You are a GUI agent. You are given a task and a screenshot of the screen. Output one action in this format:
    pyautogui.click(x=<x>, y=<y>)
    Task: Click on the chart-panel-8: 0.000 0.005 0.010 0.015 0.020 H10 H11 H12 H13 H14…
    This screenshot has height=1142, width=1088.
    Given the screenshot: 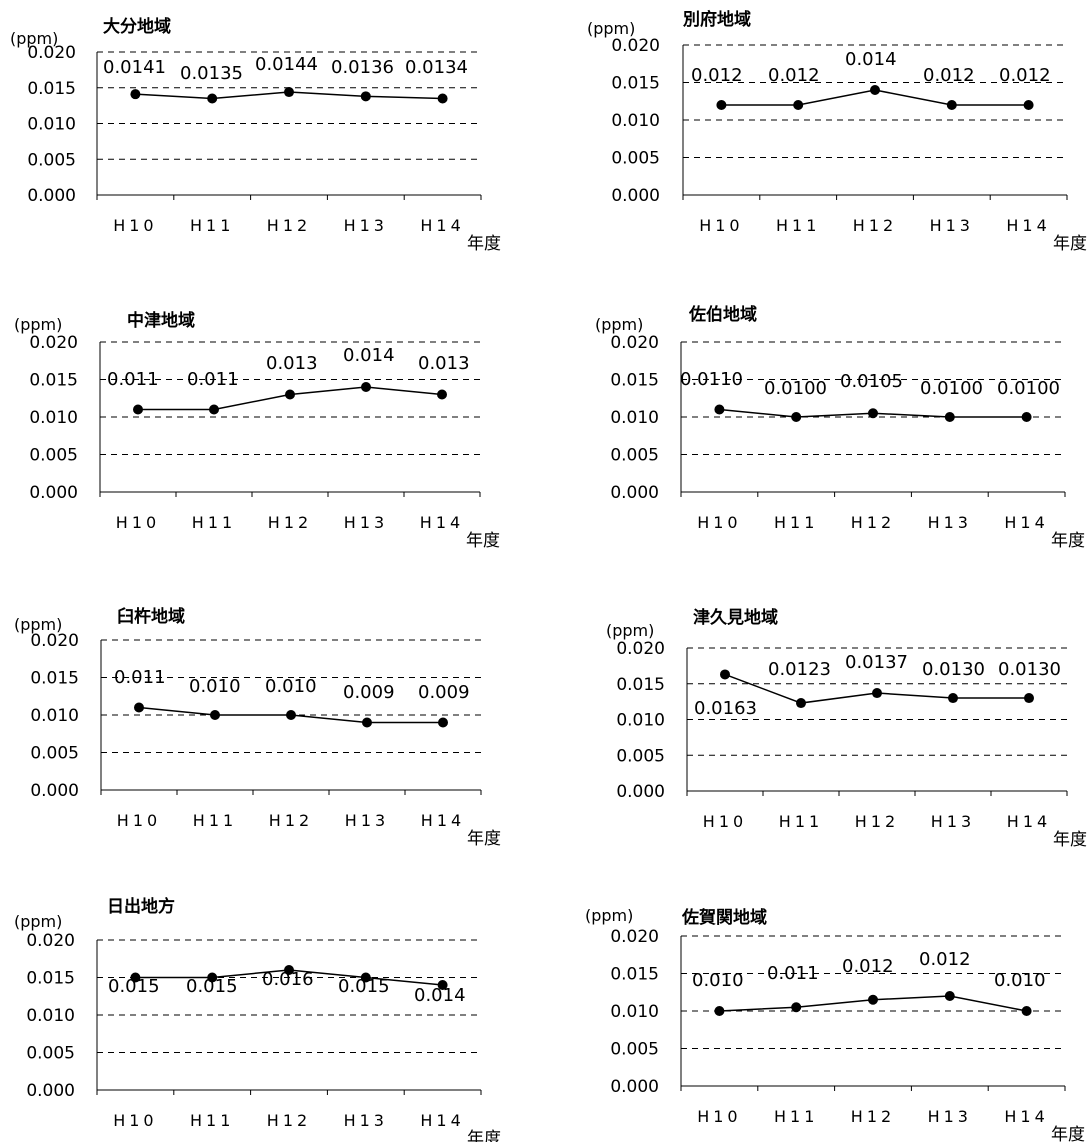 What is the action you would take?
    pyautogui.click(x=835, y=1024)
    